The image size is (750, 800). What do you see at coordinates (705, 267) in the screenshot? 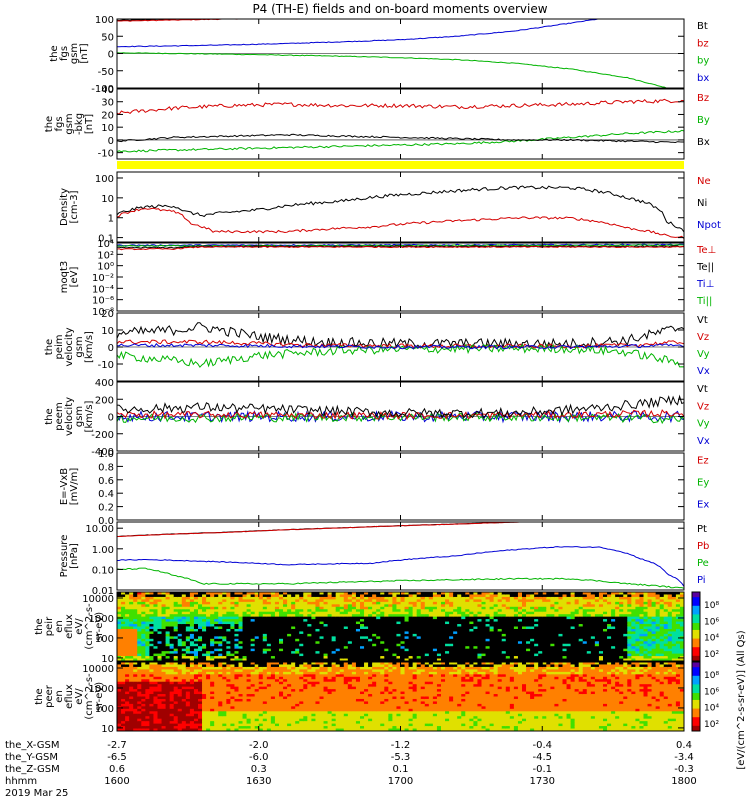
I see `legend-item: Te||` at bounding box center [705, 267].